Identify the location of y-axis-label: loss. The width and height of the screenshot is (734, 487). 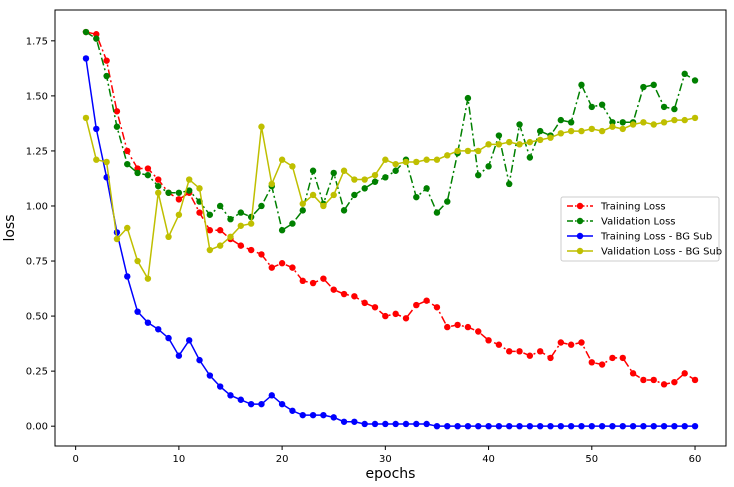
(10, 227).